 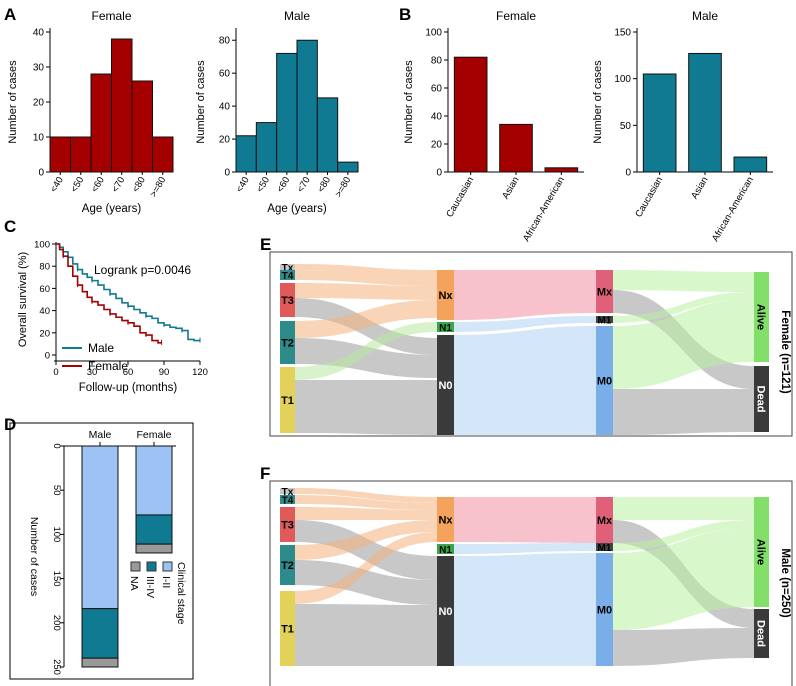 I want to click on x-tick-label: >=80, so click(x=158, y=187).